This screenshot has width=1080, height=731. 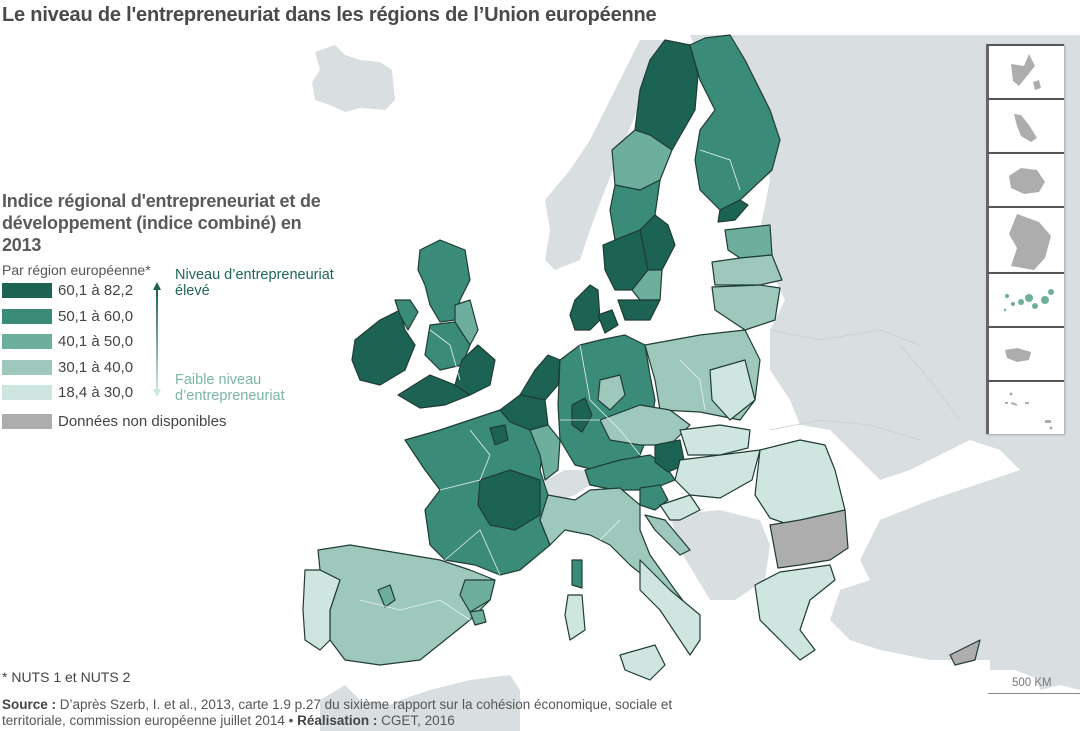 I want to click on legend-class-2: 50,1 à 60,0, so click(x=67, y=317).